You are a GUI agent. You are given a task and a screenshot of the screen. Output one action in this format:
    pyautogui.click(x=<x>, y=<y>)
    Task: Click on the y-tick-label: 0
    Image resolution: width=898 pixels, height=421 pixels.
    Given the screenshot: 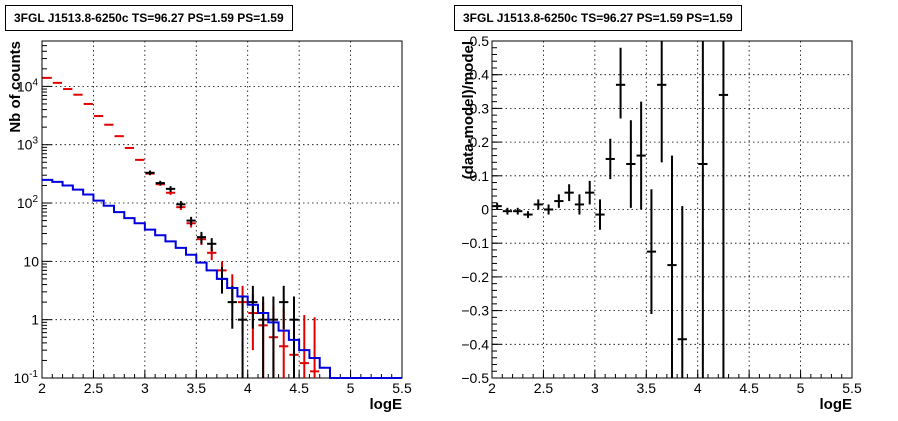 What is the action you would take?
    pyautogui.click(x=485, y=210)
    